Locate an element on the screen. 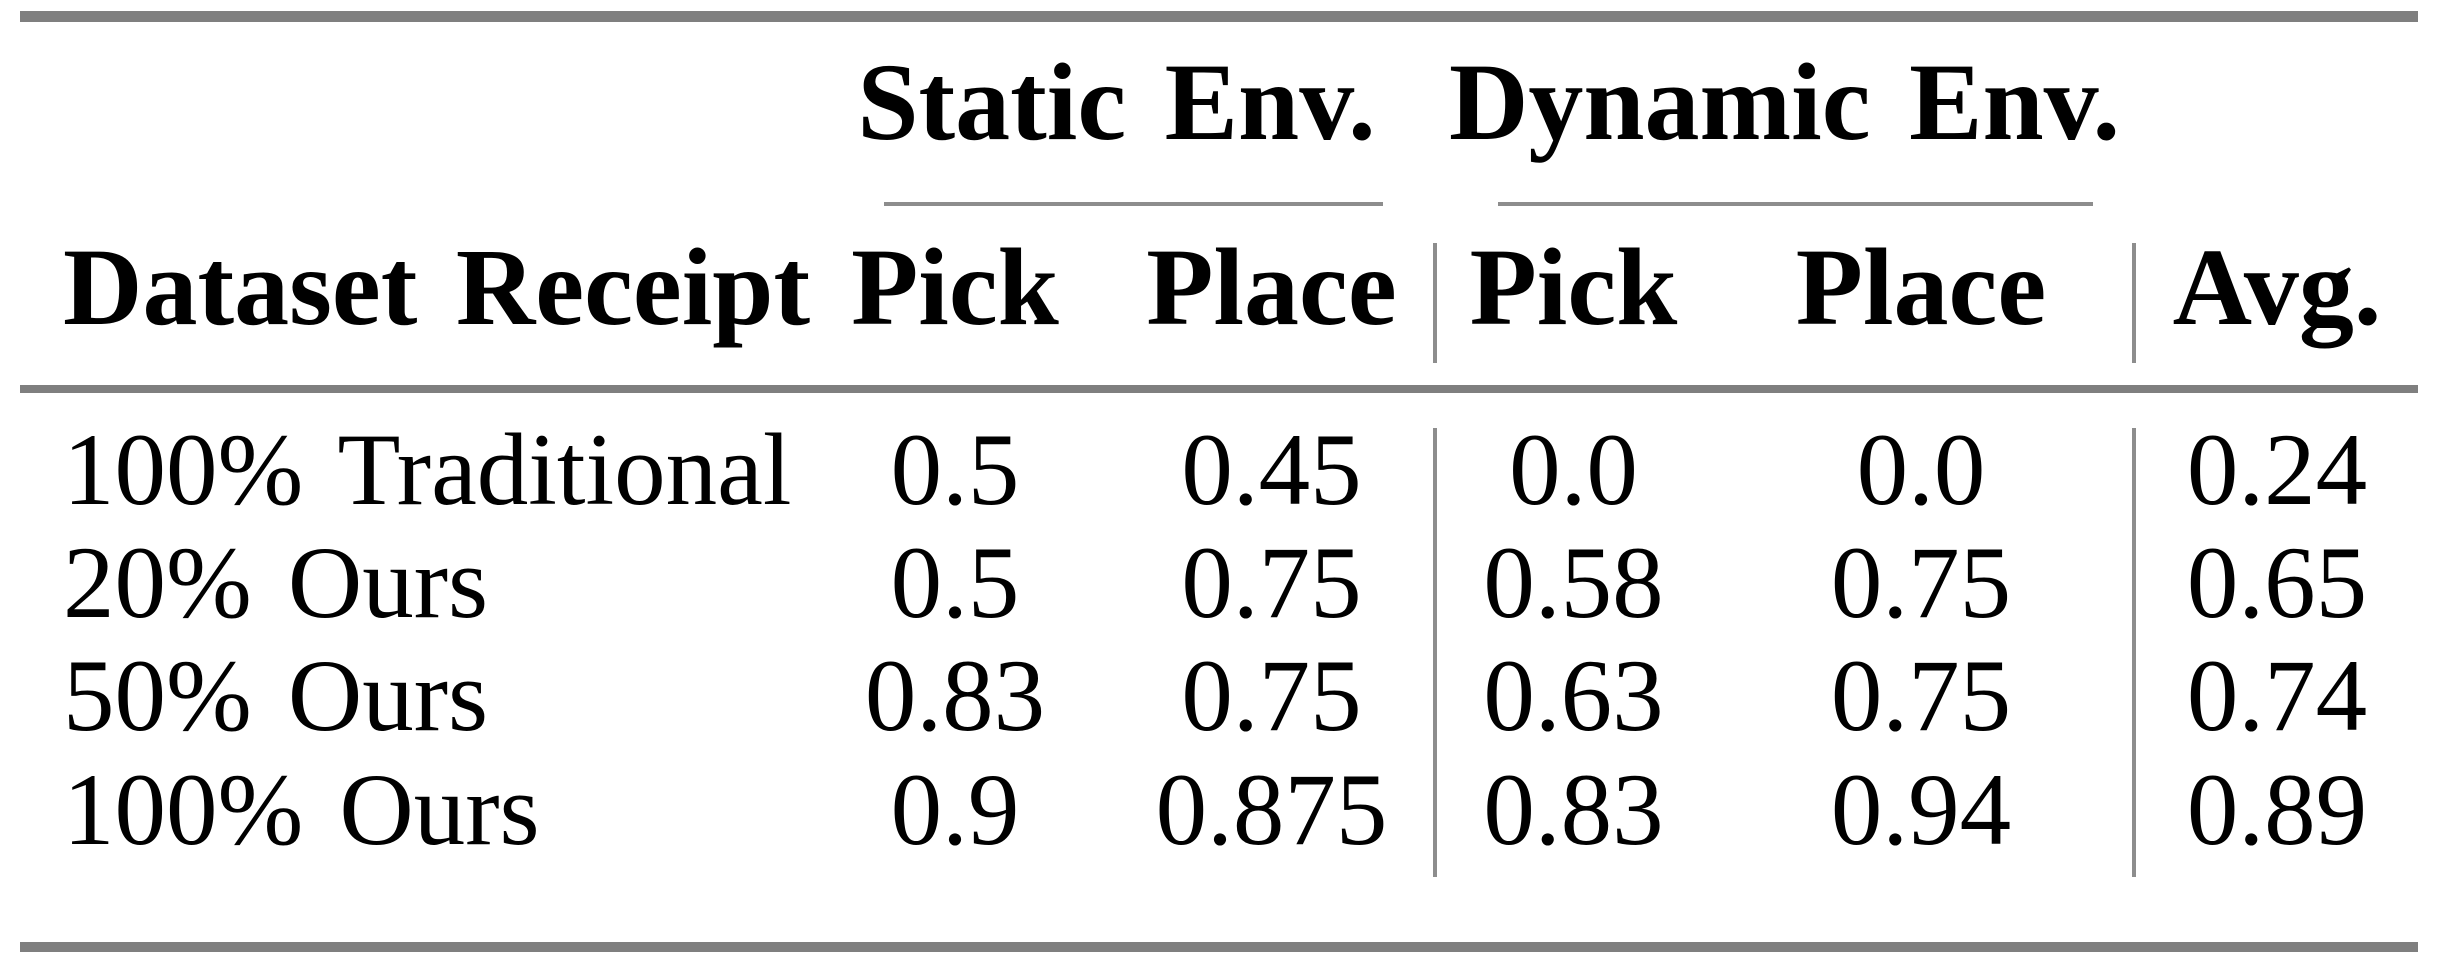 The image size is (2440, 966). group-header-dynamic-env: Dynamic Env. is located at coordinates (1784, 102).